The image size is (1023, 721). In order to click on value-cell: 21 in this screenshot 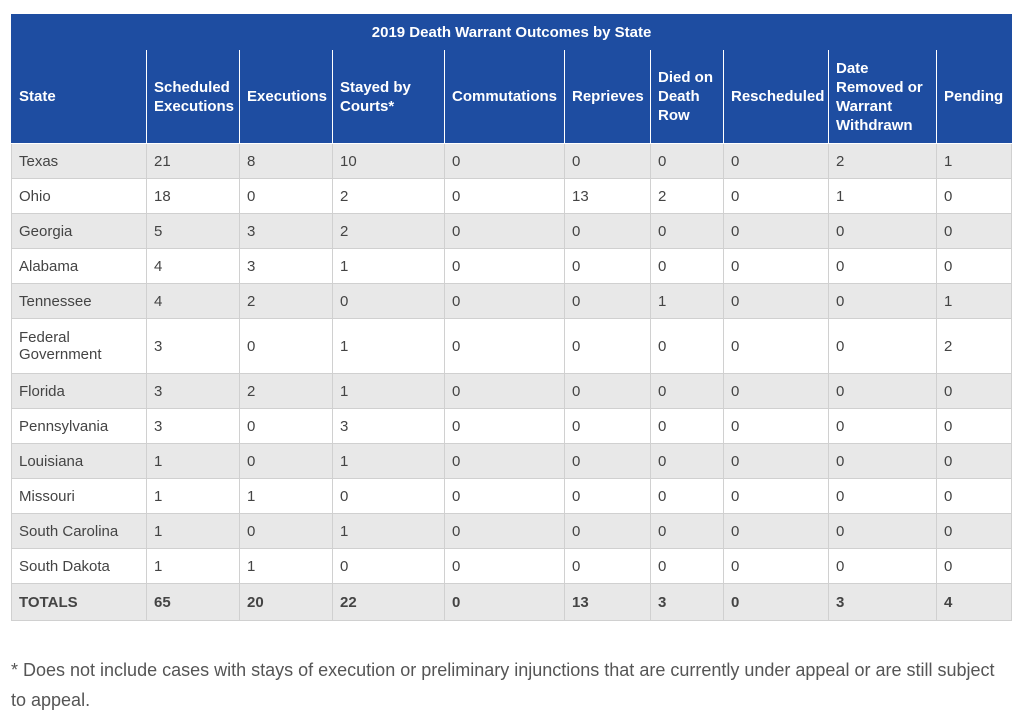, I will do `click(193, 161)`.